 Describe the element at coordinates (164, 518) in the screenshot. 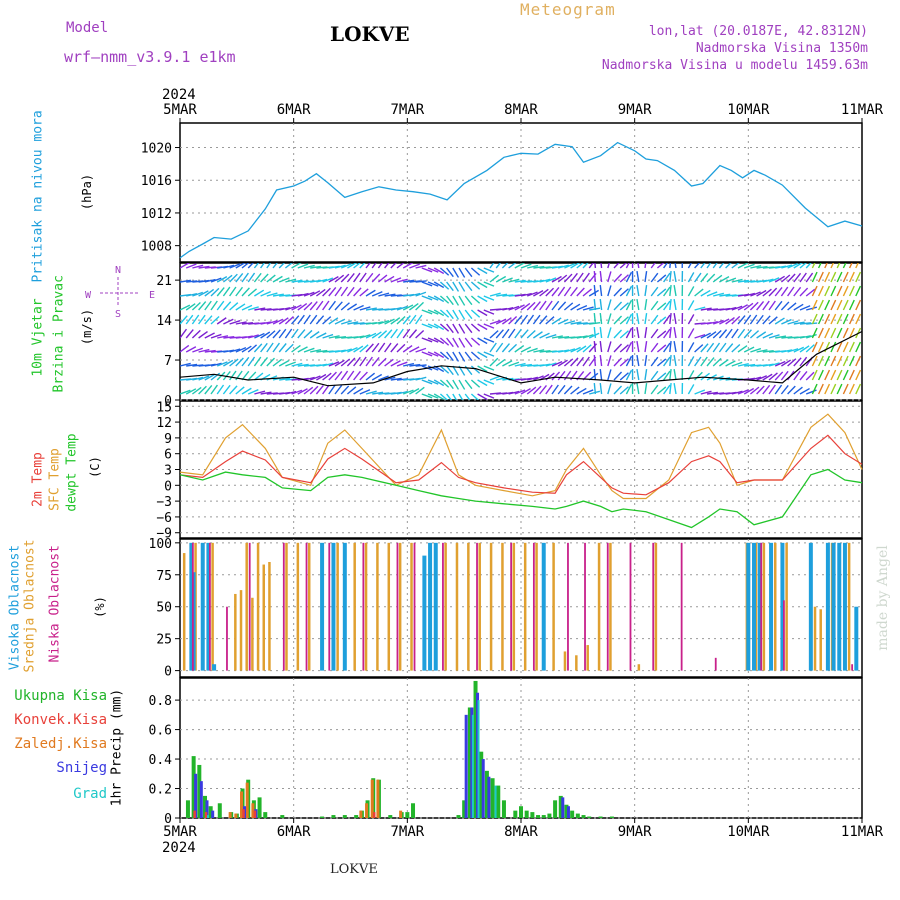

I see `temperature-ytick-label: −6` at that location.